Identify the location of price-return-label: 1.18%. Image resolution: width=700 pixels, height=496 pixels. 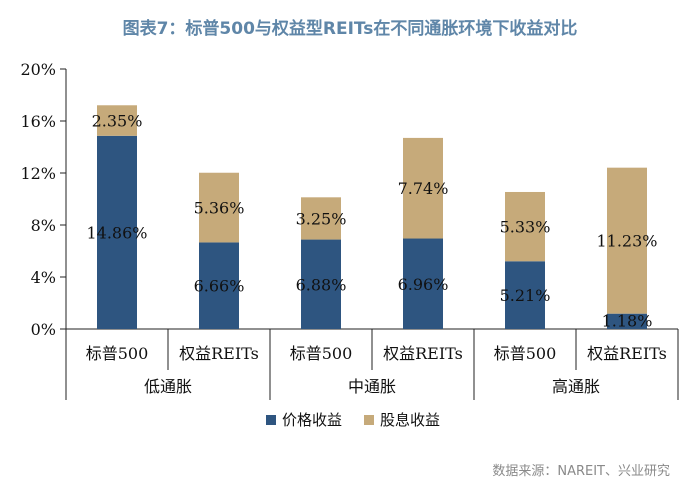
(627, 321).